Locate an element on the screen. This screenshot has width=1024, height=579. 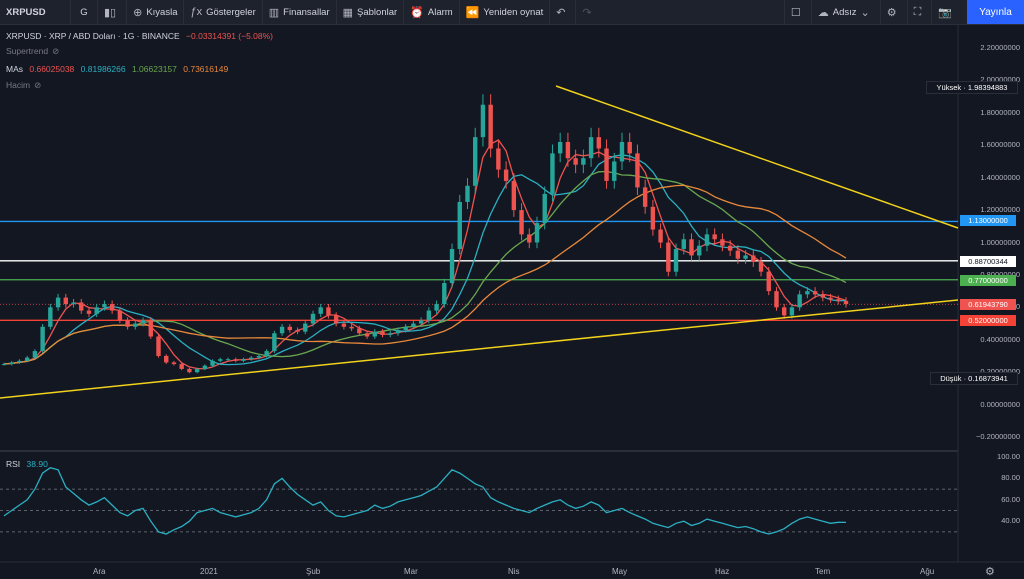
financials-button: ▥ Finansallar is located at coordinates (300, 12).